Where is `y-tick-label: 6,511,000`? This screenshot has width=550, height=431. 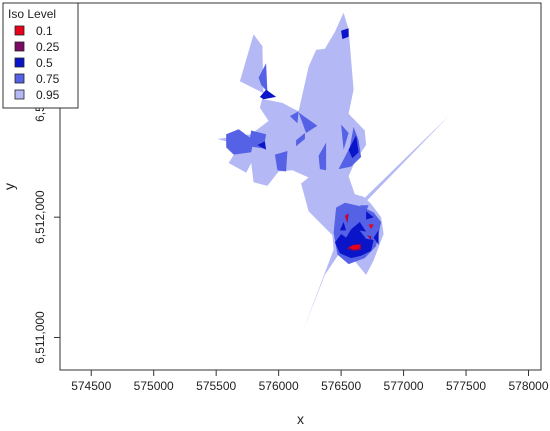 y-tick-label: 6,511,000 is located at coordinates (40, 337).